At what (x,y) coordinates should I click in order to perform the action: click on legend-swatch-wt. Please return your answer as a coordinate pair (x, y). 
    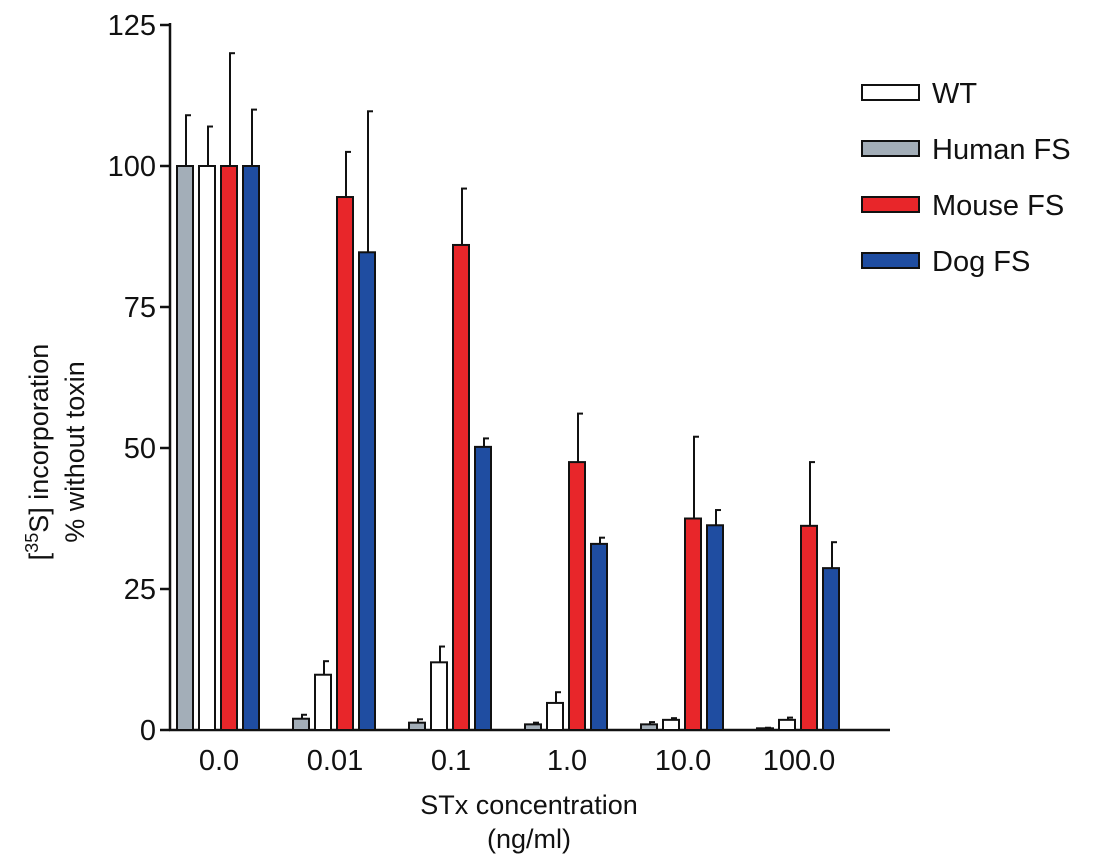
    Looking at the image, I should click on (890, 92).